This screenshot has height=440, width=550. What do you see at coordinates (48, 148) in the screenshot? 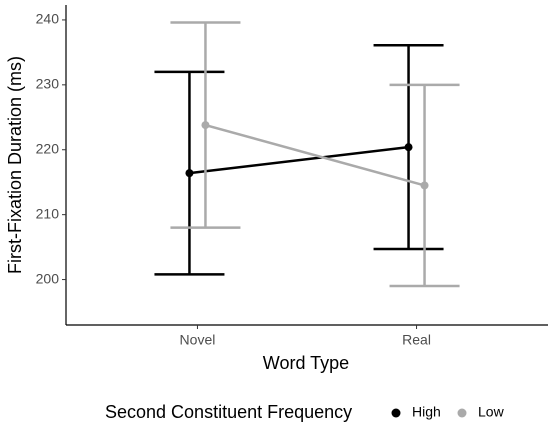
I see `y-tick-label: 220` at bounding box center [48, 148].